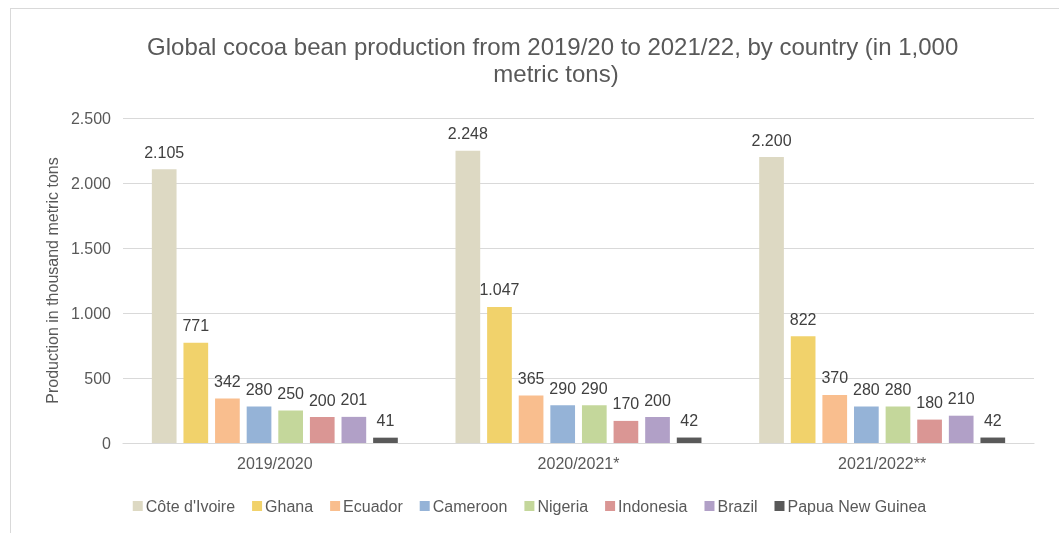 The width and height of the screenshot is (1059, 533). Describe the element at coordinates (467, 134) in the screenshot. I see `data-label: 2.248` at that location.